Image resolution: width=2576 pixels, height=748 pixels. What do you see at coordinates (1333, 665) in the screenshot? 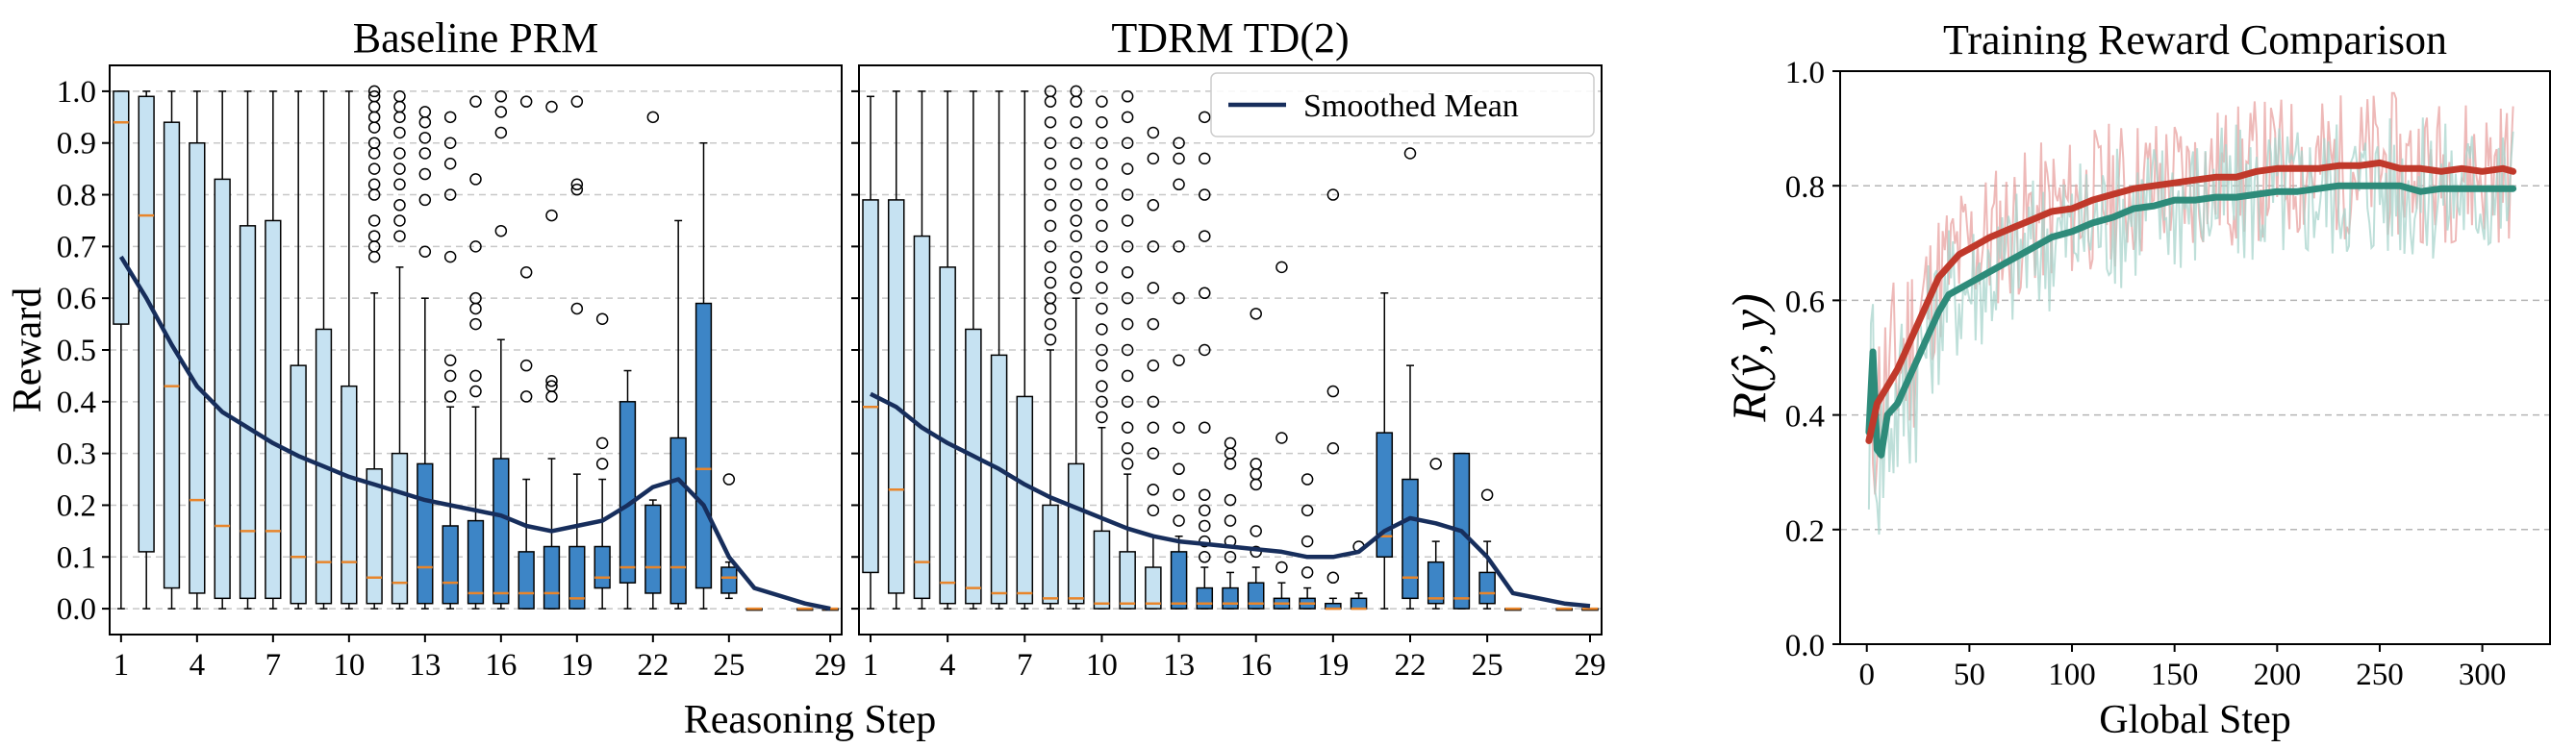
I see `x-tick-label: 19` at bounding box center [1333, 665].